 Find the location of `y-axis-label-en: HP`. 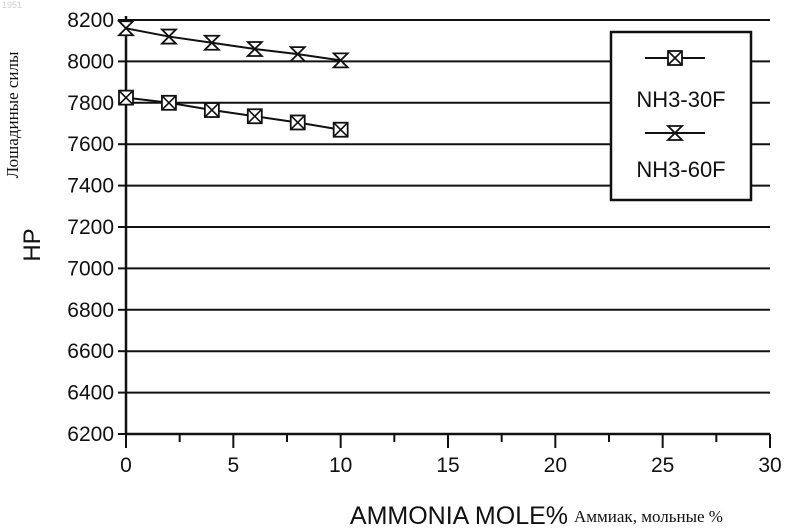

y-axis-label-en: HP is located at coordinates (32, 244).